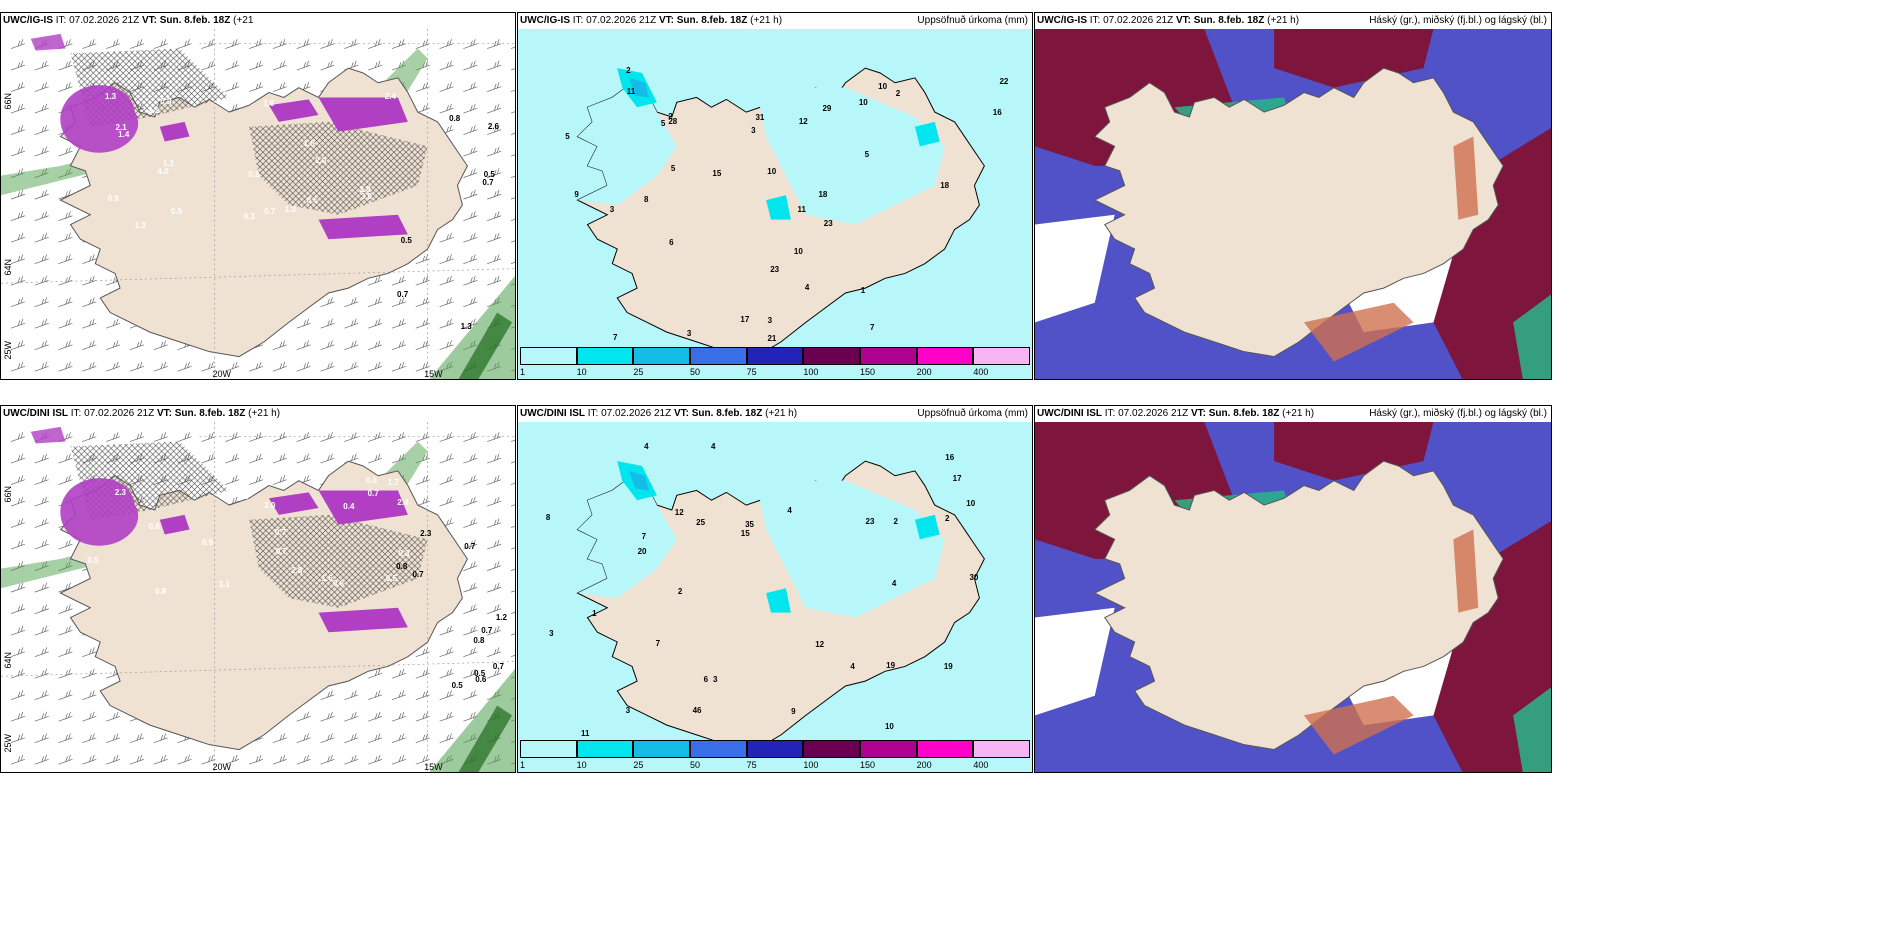  Describe the element at coordinates (827, 109) in the screenshot. I see `map-value-label: 29` at that location.